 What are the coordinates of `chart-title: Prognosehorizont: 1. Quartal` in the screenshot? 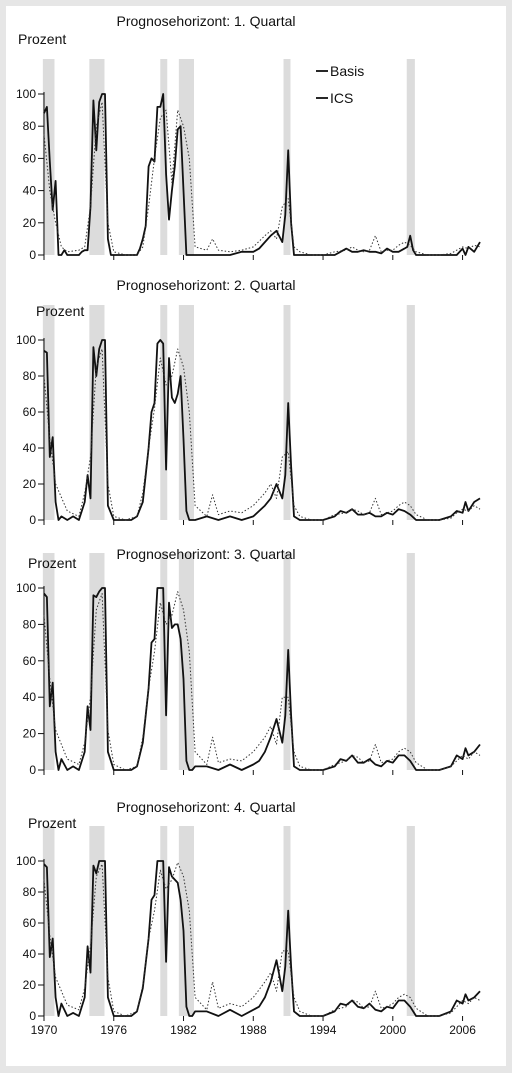 It's located at (206, 21).